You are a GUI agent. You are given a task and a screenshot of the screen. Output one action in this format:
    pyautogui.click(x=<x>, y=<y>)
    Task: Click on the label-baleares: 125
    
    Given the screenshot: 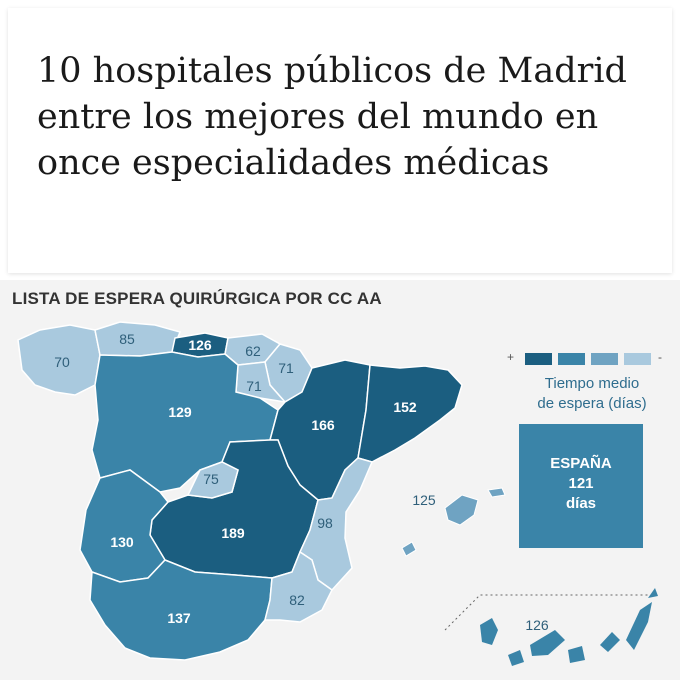 What is the action you would take?
    pyautogui.click(x=424, y=500)
    